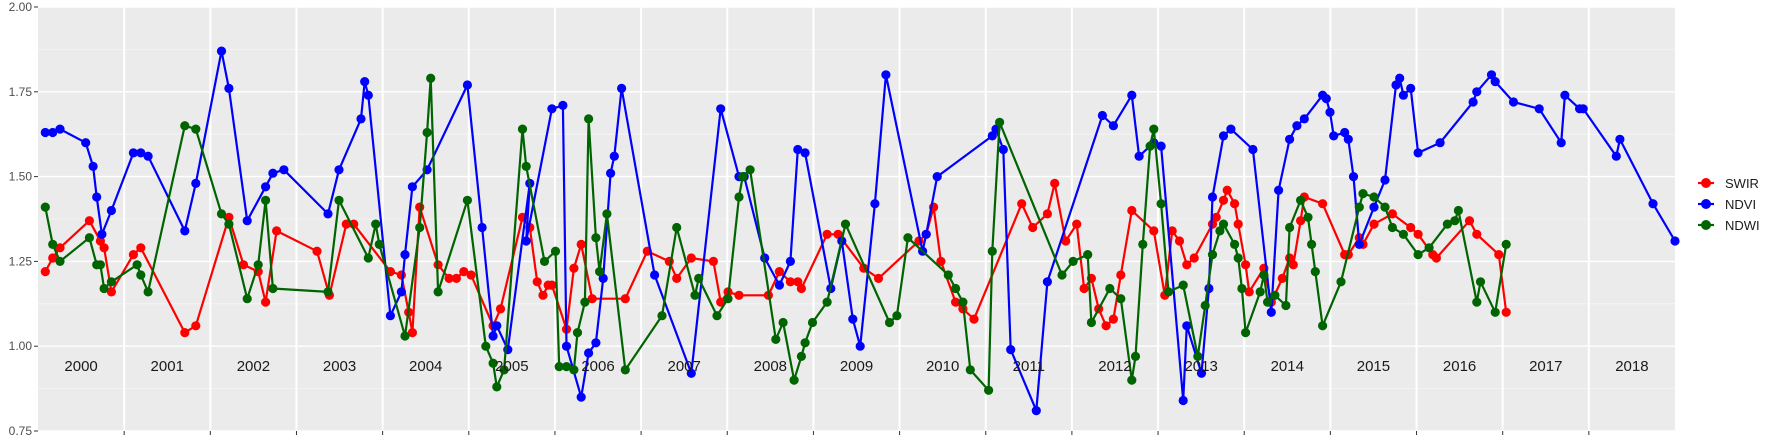 This screenshot has height=442, width=1773. Describe the element at coordinates (21, 177) in the screenshot. I see `y-tick-label: 1.50` at that location.